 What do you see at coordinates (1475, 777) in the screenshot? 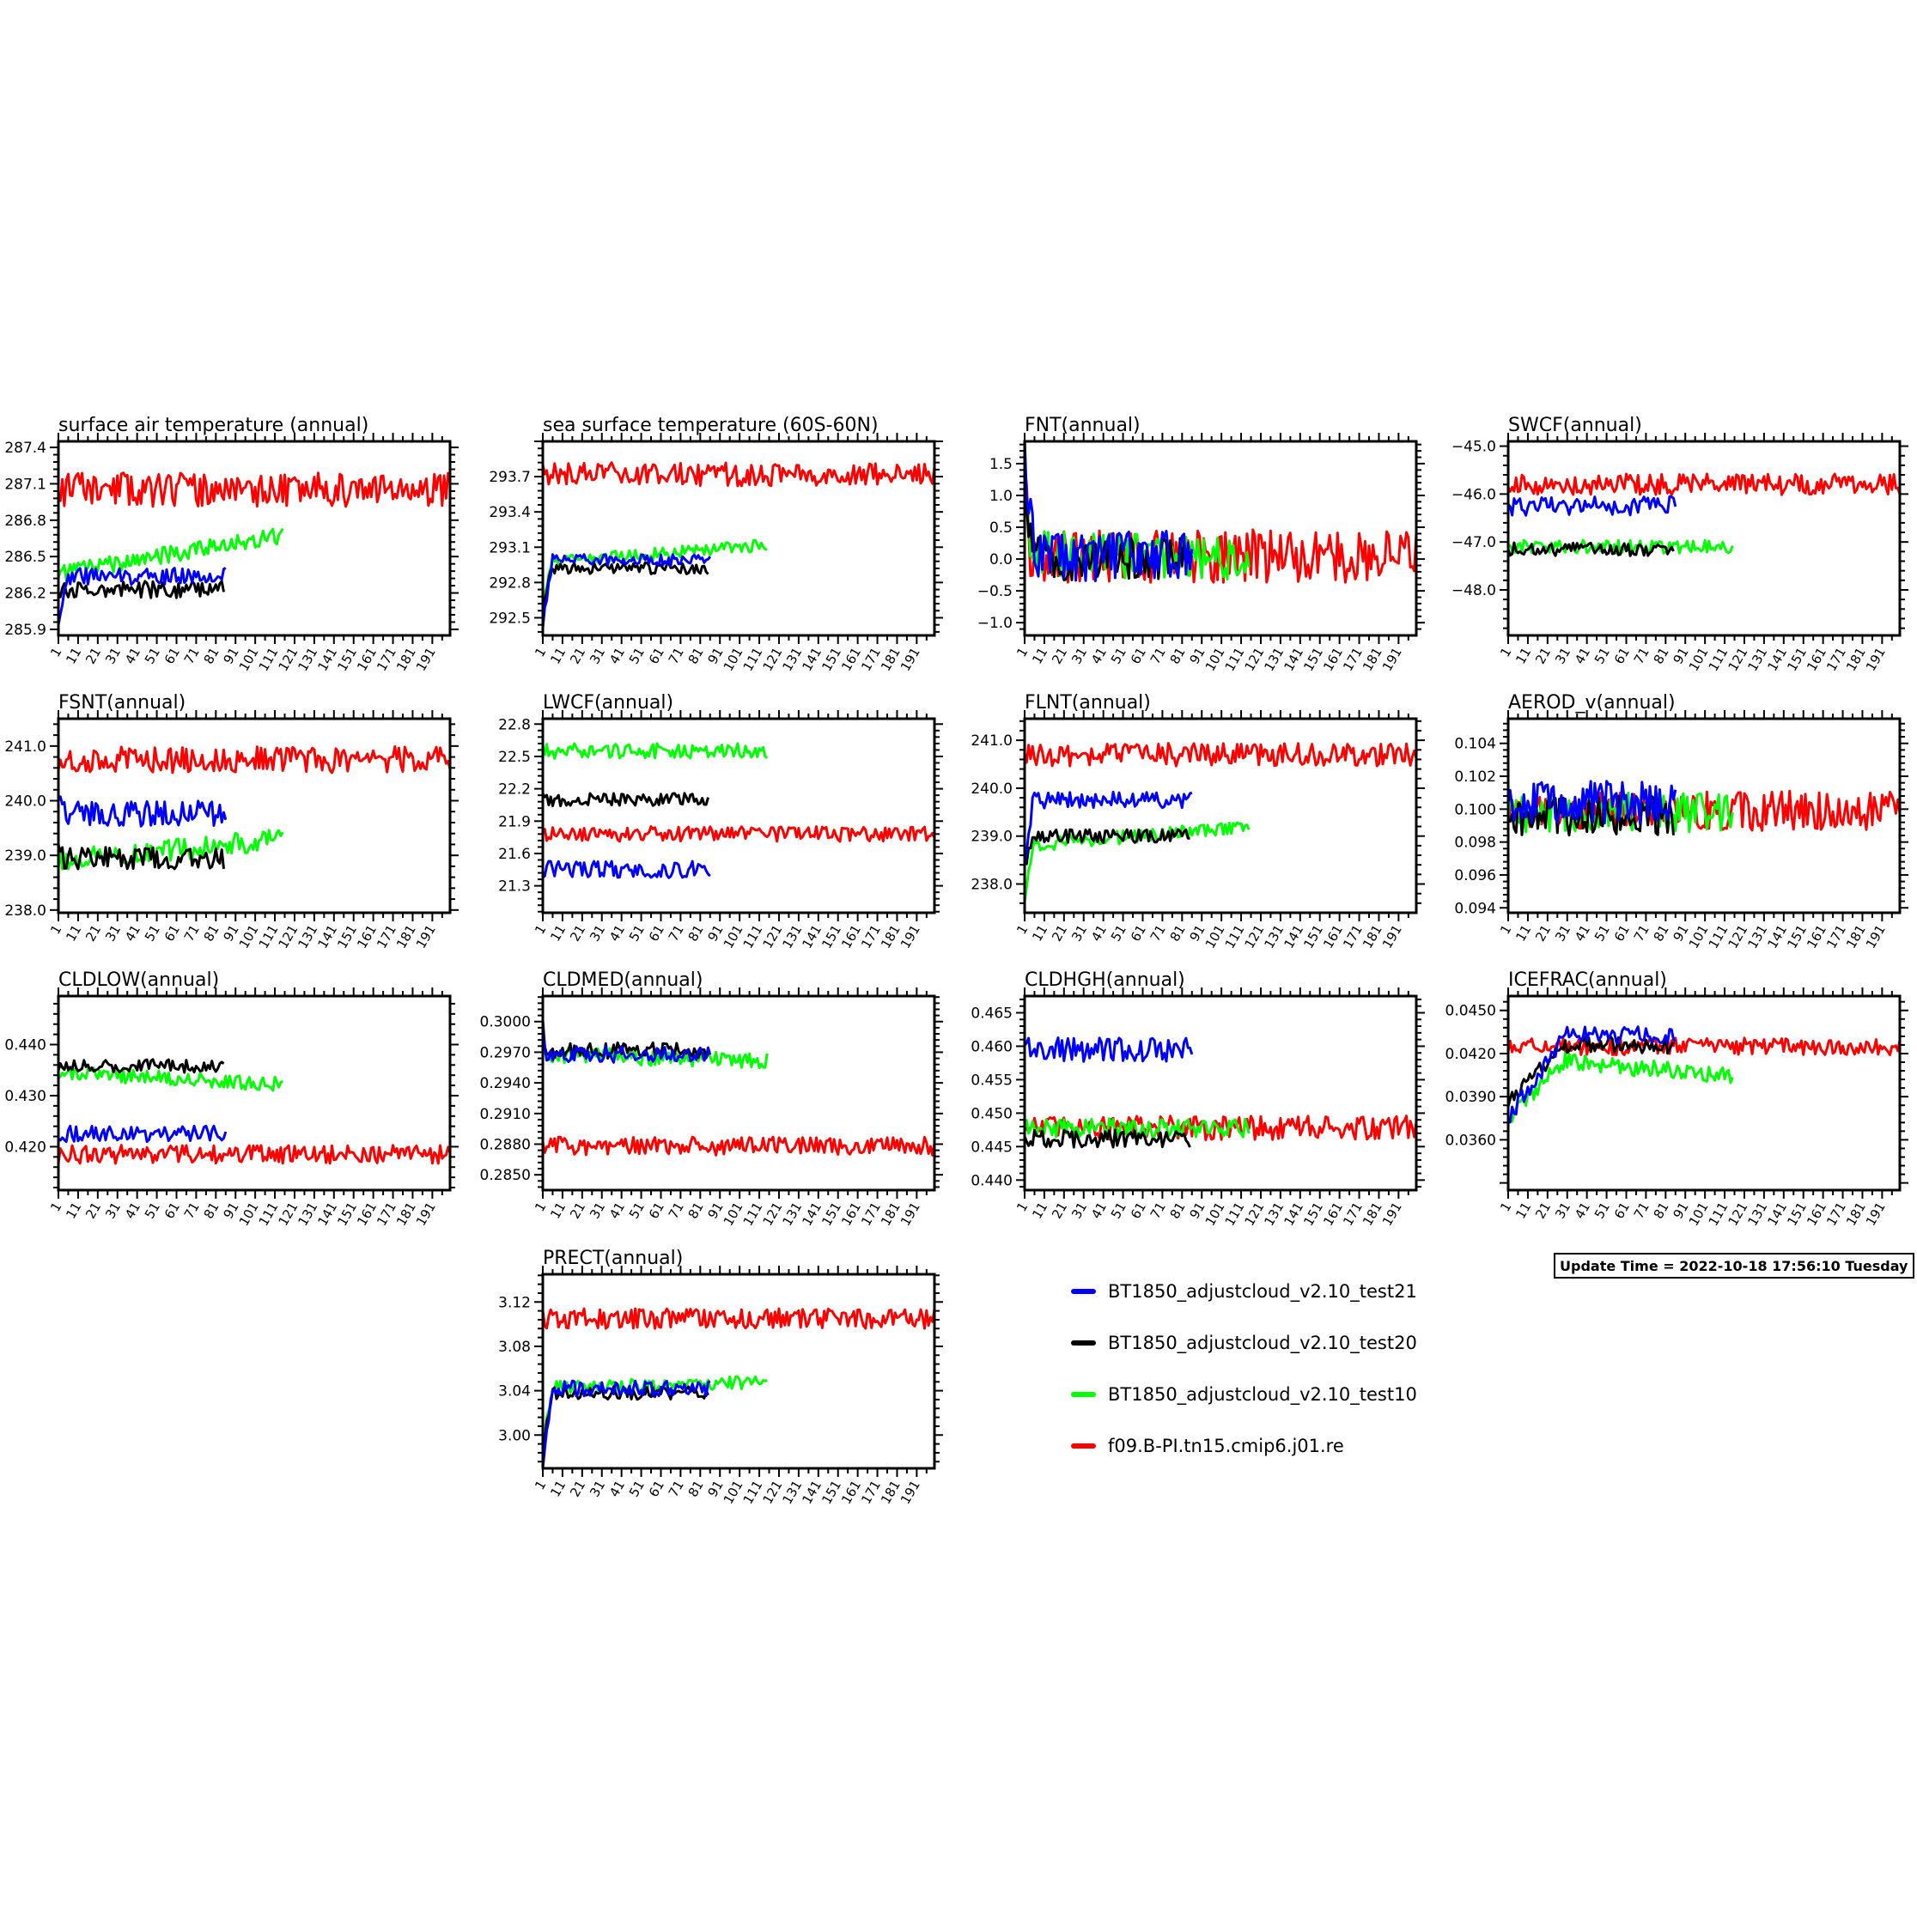
I see `y-tick-label: 0.102` at bounding box center [1475, 777].